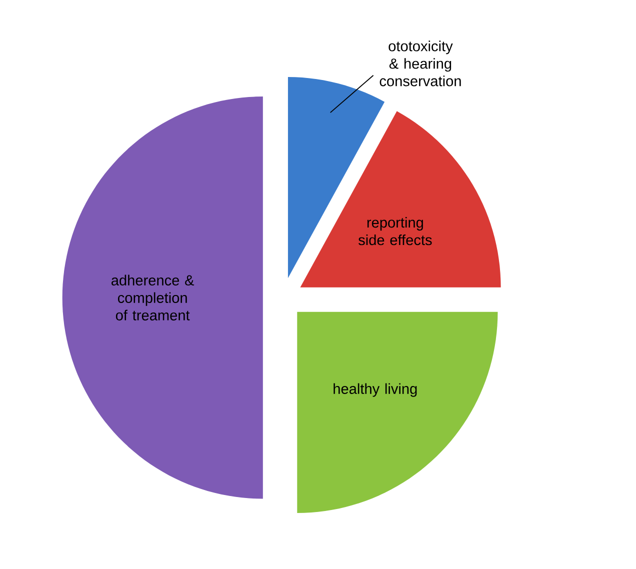  Describe the element at coordinates (395, 231) in the screenshot. I see `slice-label: reporting side effects` at that location.